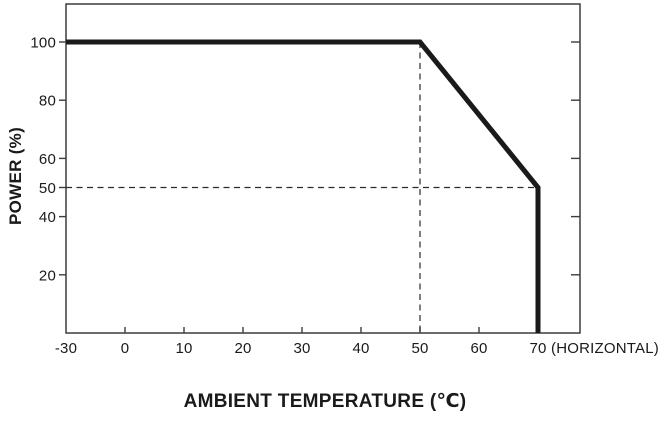 Image resolution: width=662 pixels, height=424 pixels. What do you see at coordinates (125, 348) in the screenshot?
I see `x-tick-label: 0` at bounding box center [125, 348].